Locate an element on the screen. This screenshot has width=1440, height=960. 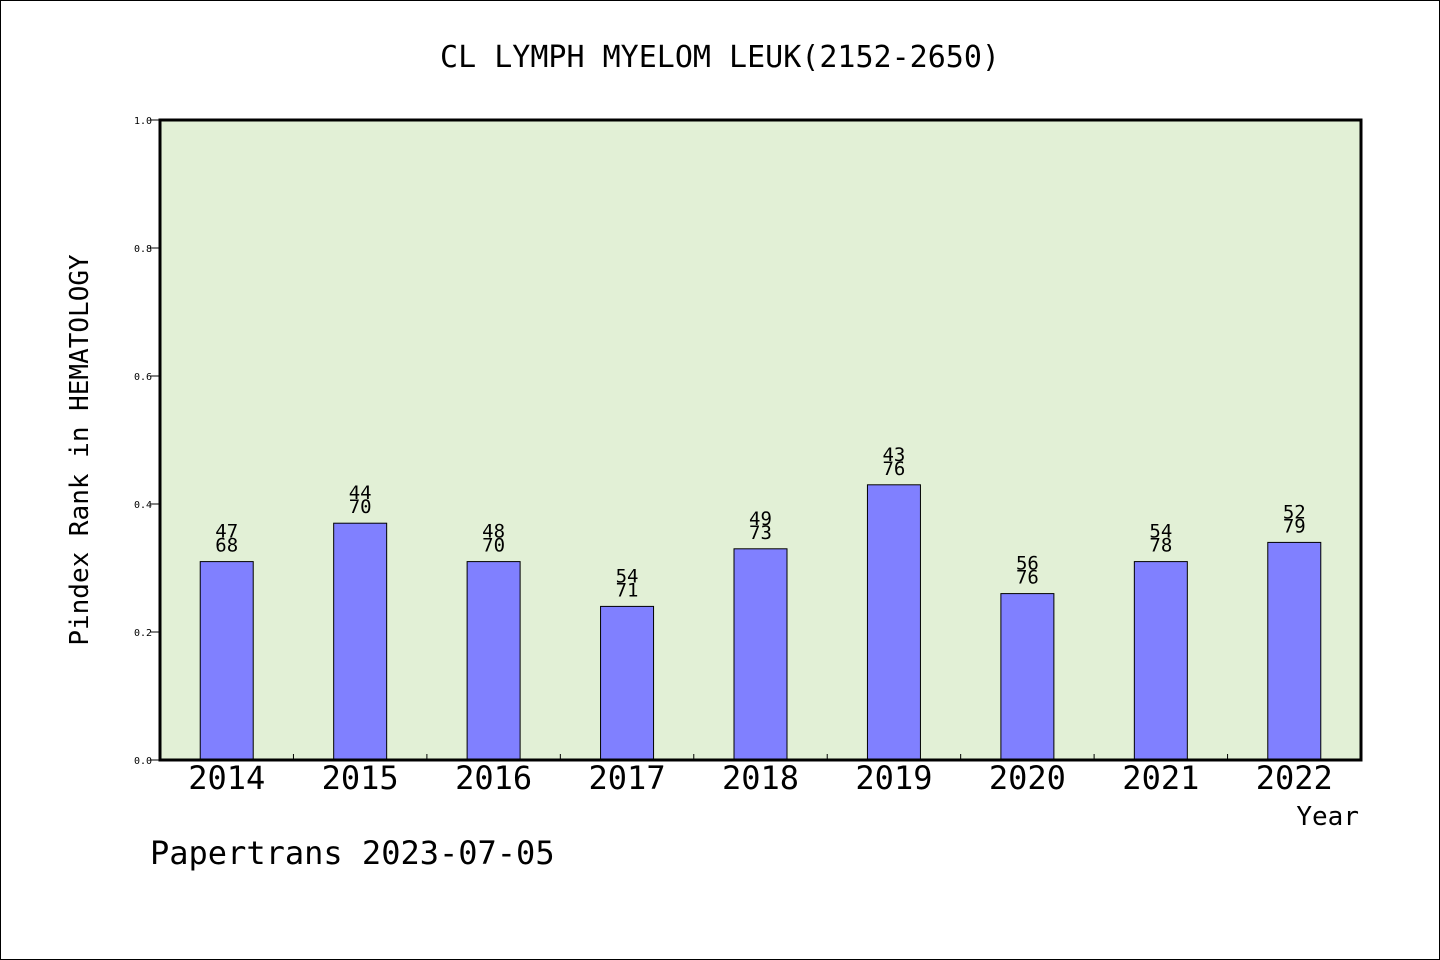
data-label-top-2020: 56 is located at coordinates (1027, 564).